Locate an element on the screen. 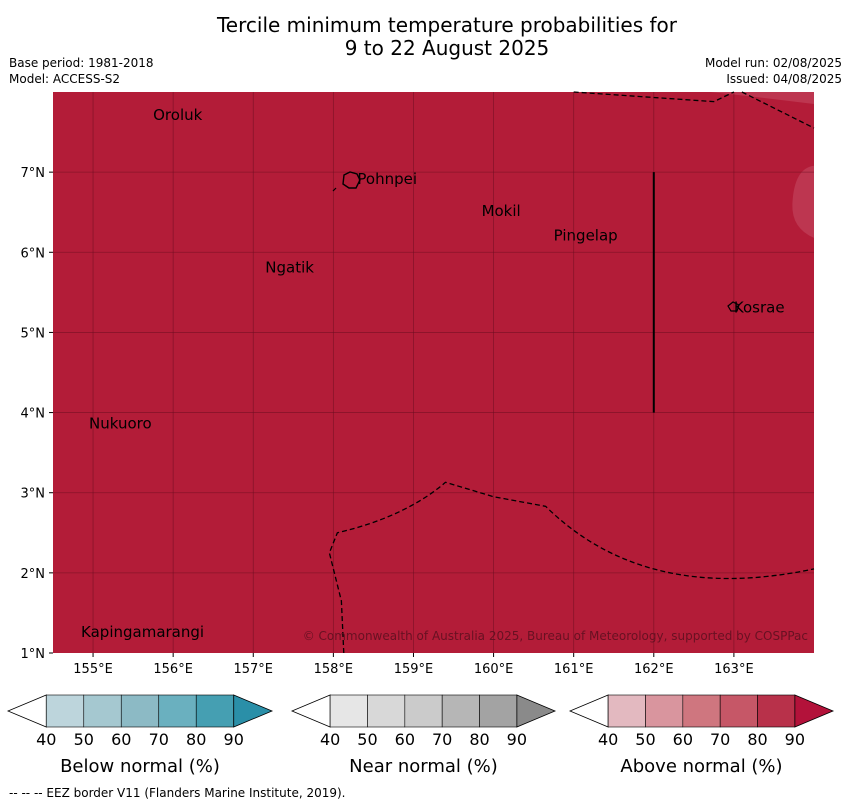 Image resolution: width=850 pixels, height=804 pixels. probability-patch-east is located at coordinates (803, 201).